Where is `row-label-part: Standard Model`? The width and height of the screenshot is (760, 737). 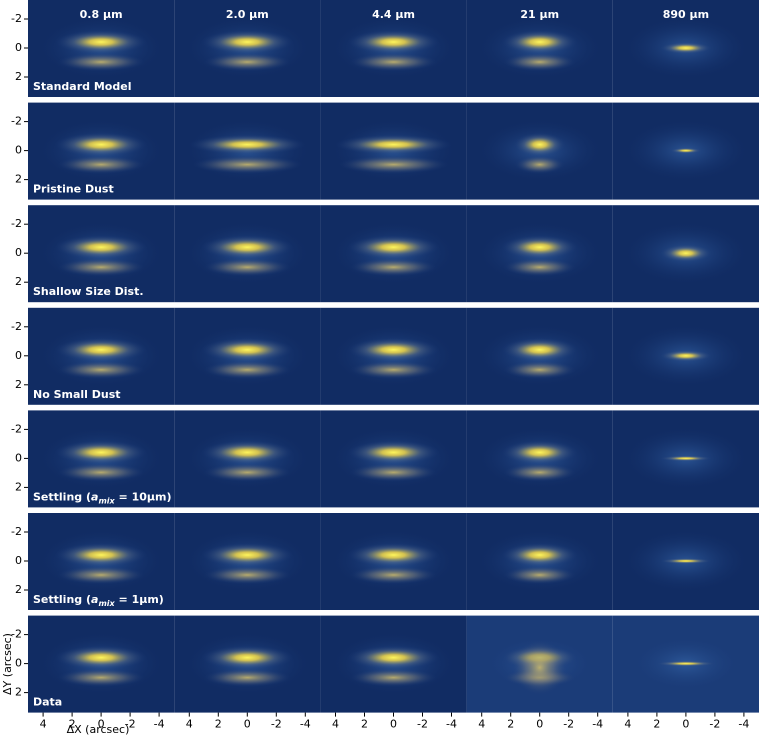
row-label-part: Standard Model is located at coordinates (82, 86).